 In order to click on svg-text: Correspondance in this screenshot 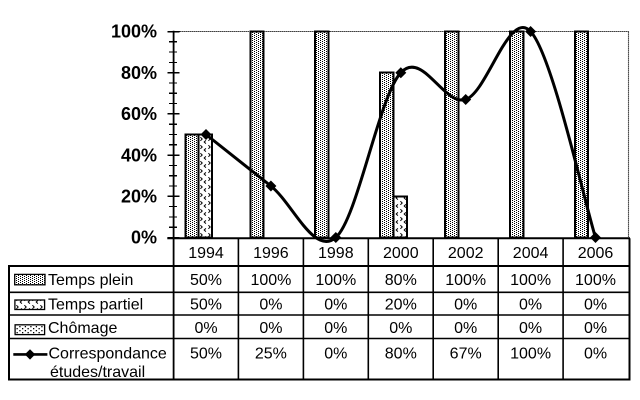, I will do `click(108, 353)`.